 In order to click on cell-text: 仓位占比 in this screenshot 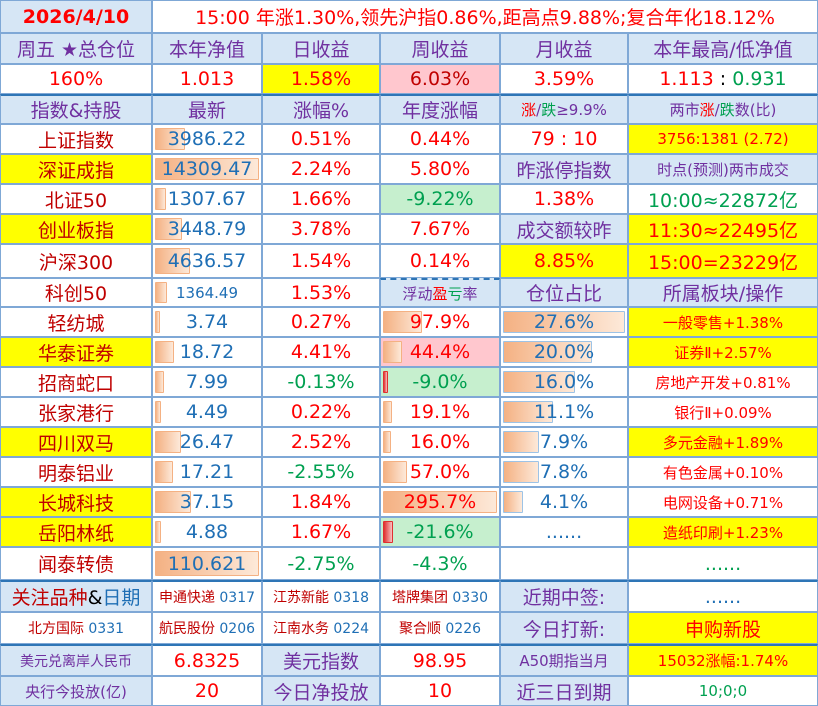, I will do `click(563, 294)`.